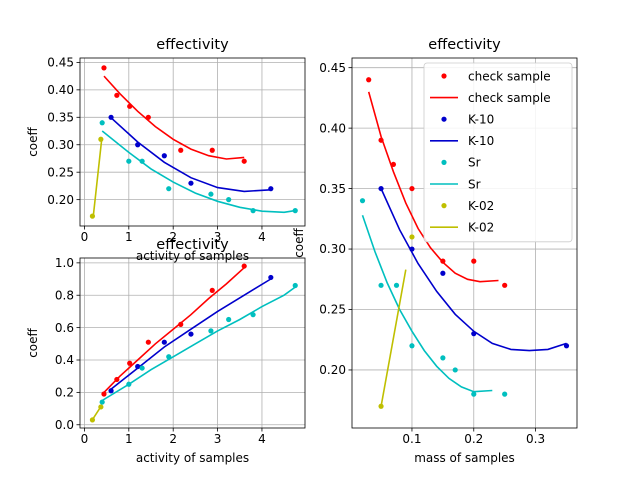 This screenshot has height=480, width=640. What do you see at coordinates (85, 237) in the screenshot?
I see `x-tick-label: 0` at bounding box center [85, 237].